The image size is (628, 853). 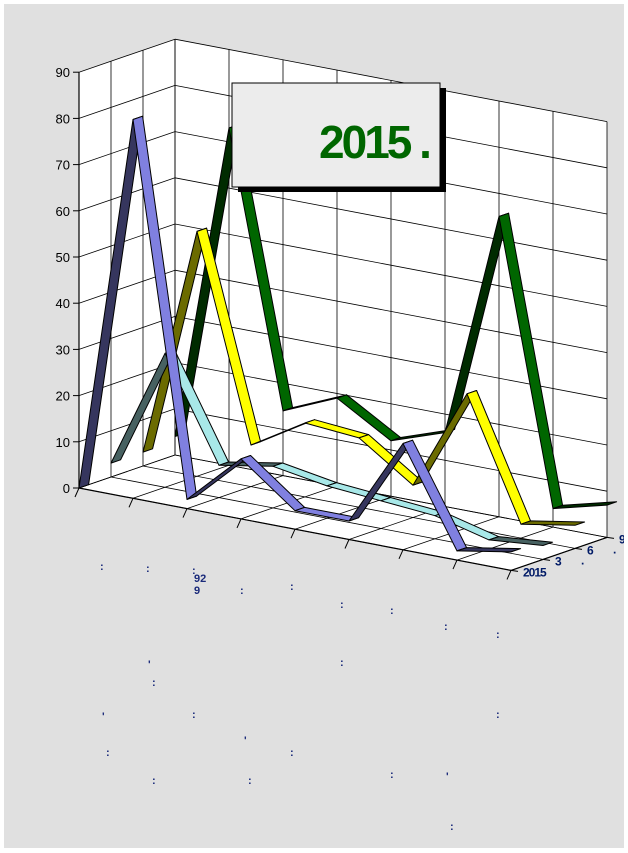 What do you see at coordinates (63, 257) in the screenshot?
I see `y-tick-label: 50` at bounding box center [63, 257].